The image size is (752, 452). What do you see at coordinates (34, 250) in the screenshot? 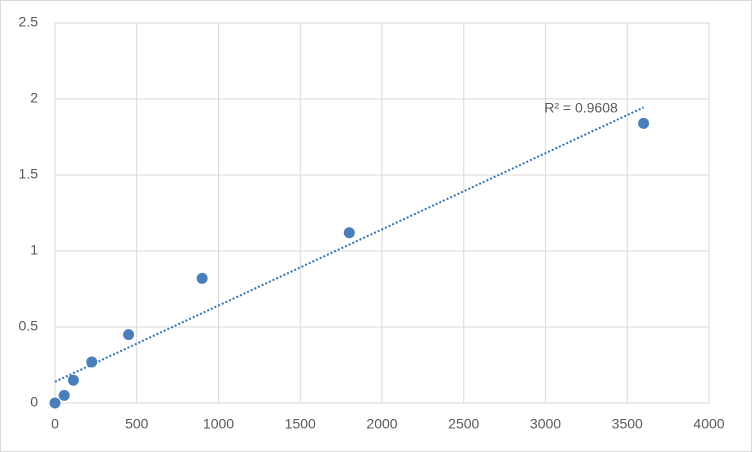
I see `y-tick-label: 1` at bounding box center [34, 250].